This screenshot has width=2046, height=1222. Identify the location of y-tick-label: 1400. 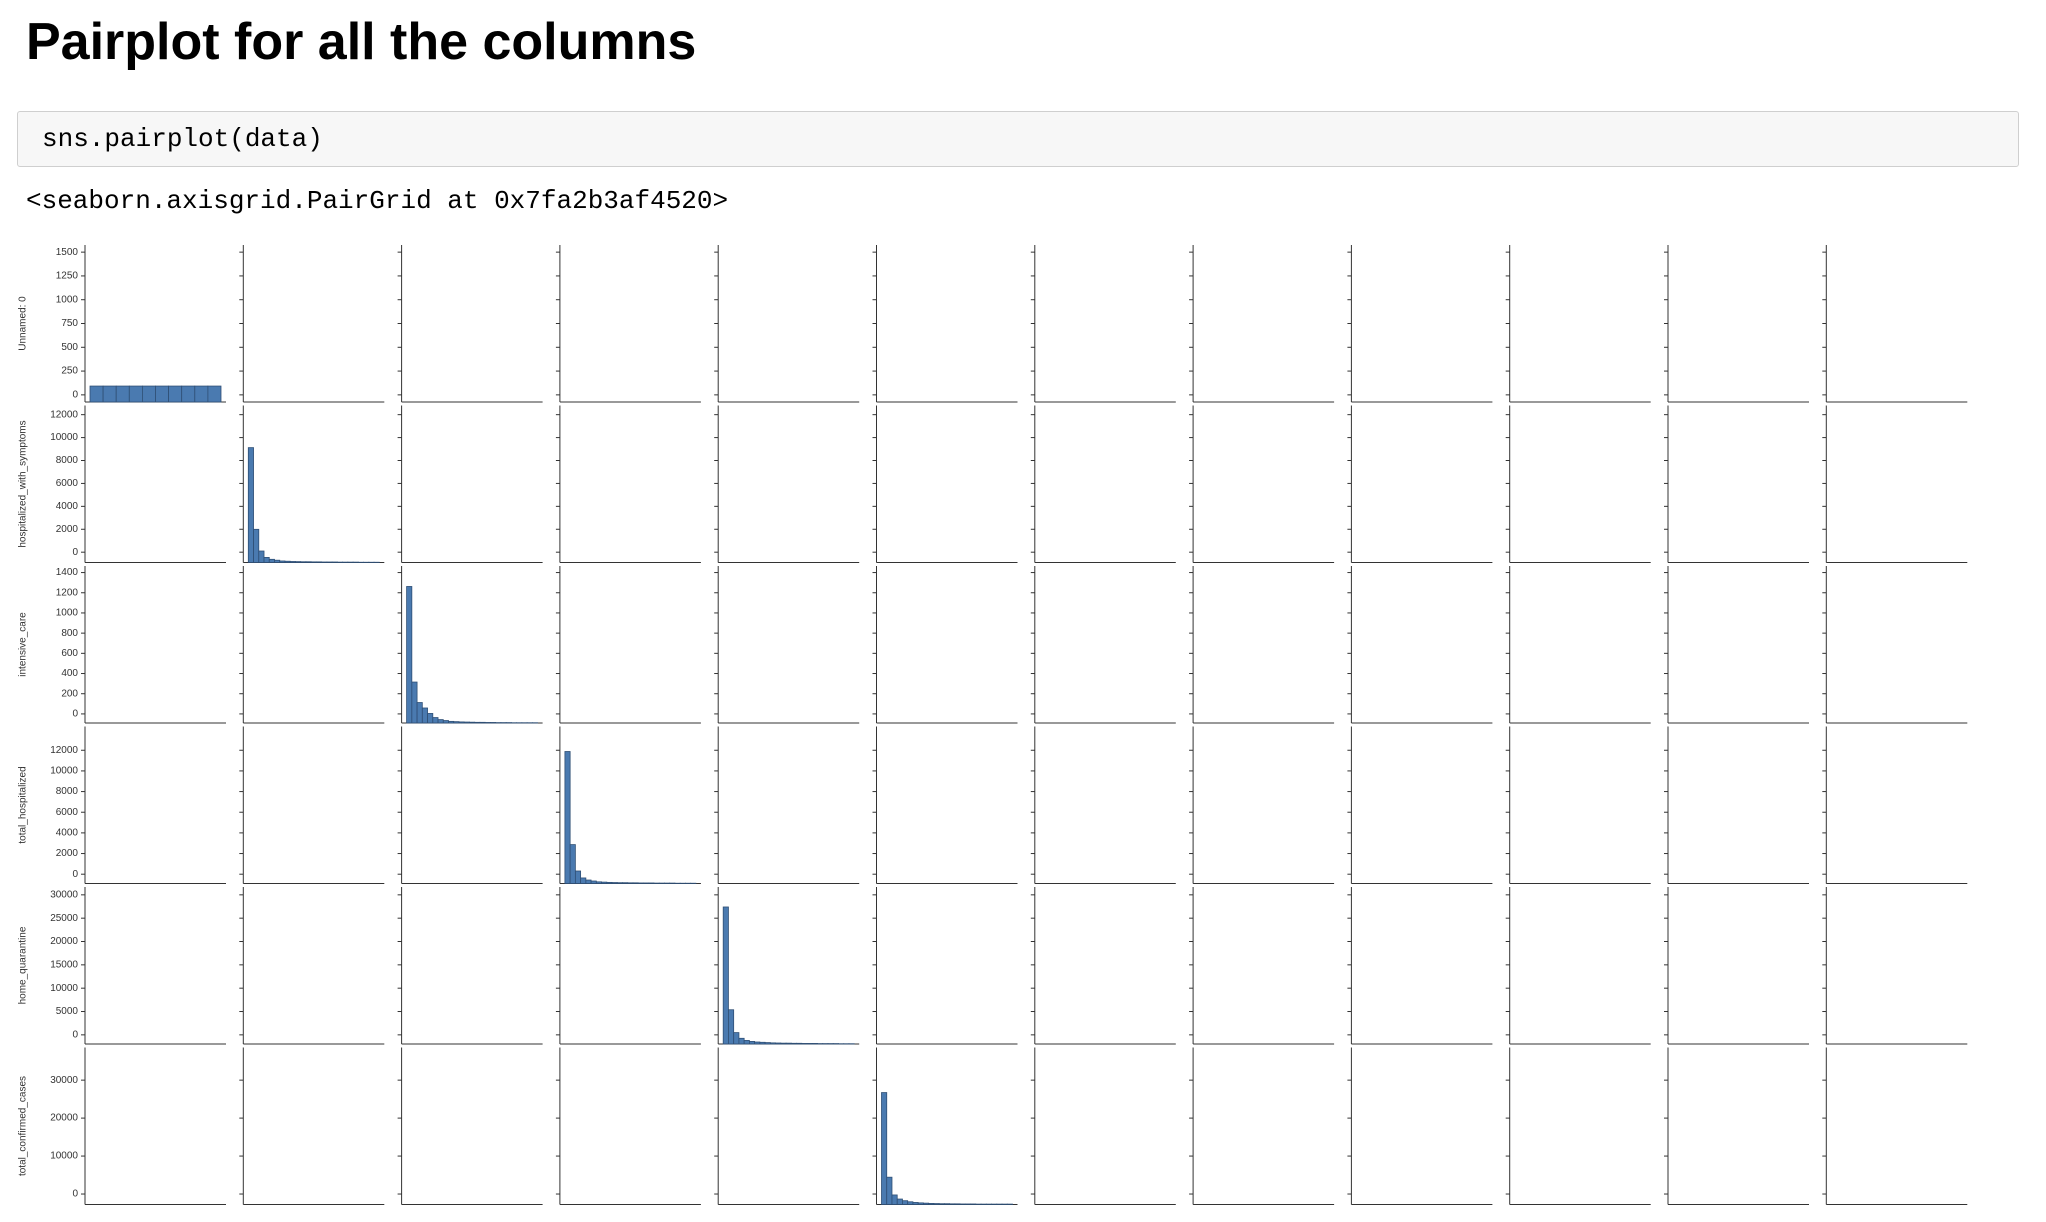
(67, 572).